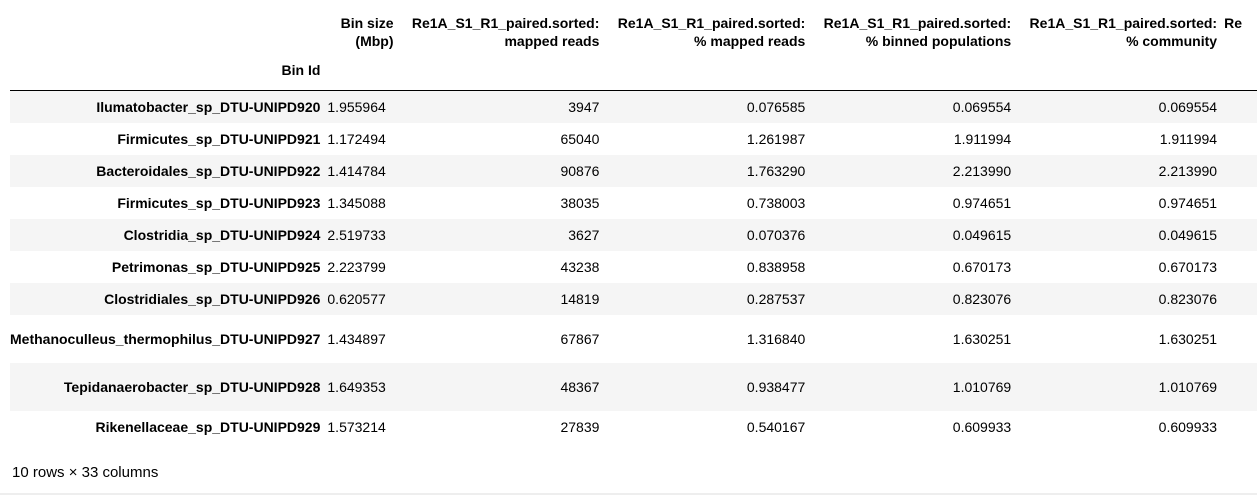  I want to click on output-divider, so click(628, 494).